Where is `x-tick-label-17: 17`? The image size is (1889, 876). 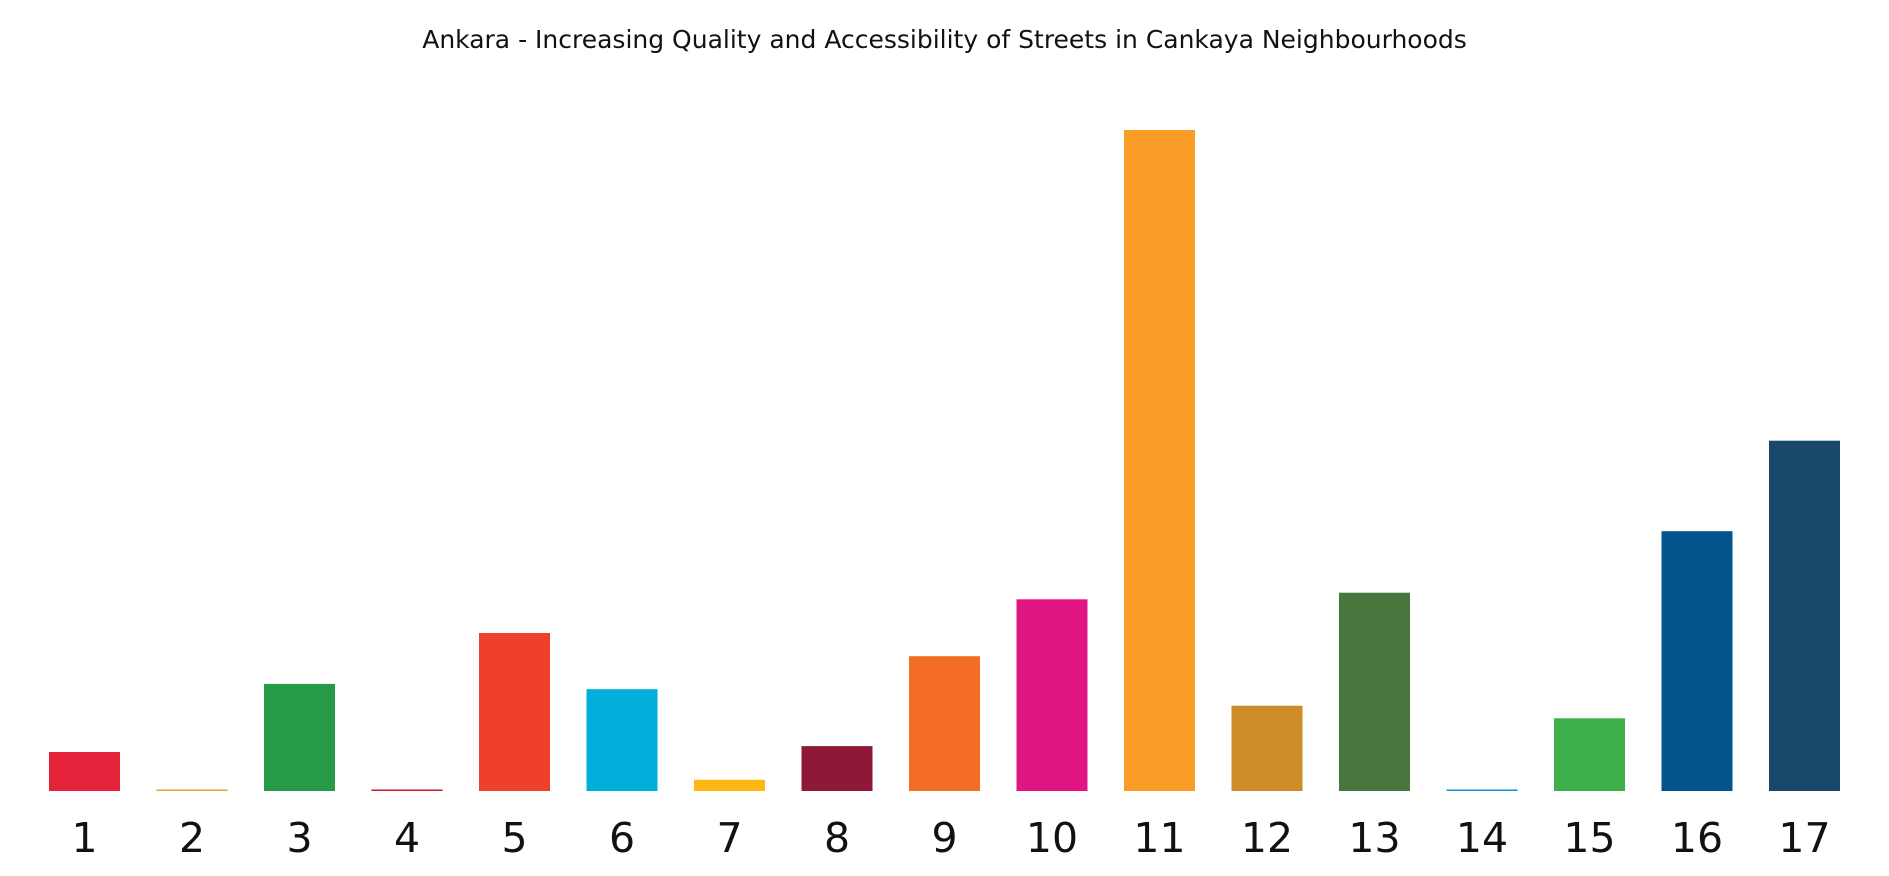 x-tick-label-17: 17 is located at coordinates (1804, 838).